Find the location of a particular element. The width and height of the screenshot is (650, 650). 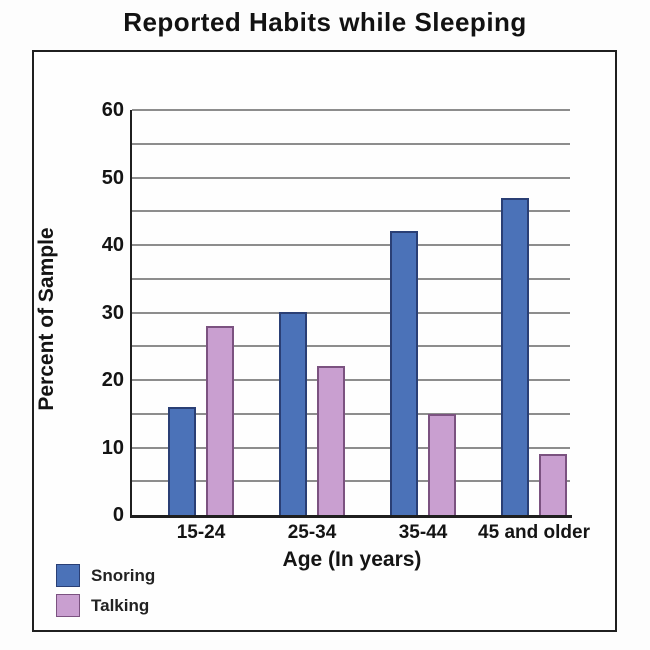

y-tick-label-30: 30 is located at coordinates (112, 312).